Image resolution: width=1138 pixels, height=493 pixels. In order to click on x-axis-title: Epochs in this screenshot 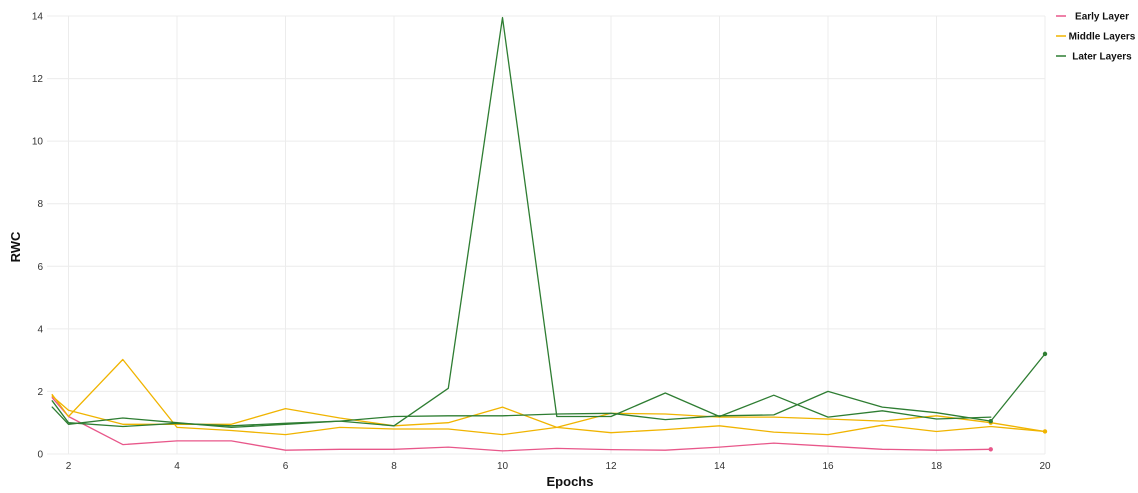, I will do `click(570, 481)`.